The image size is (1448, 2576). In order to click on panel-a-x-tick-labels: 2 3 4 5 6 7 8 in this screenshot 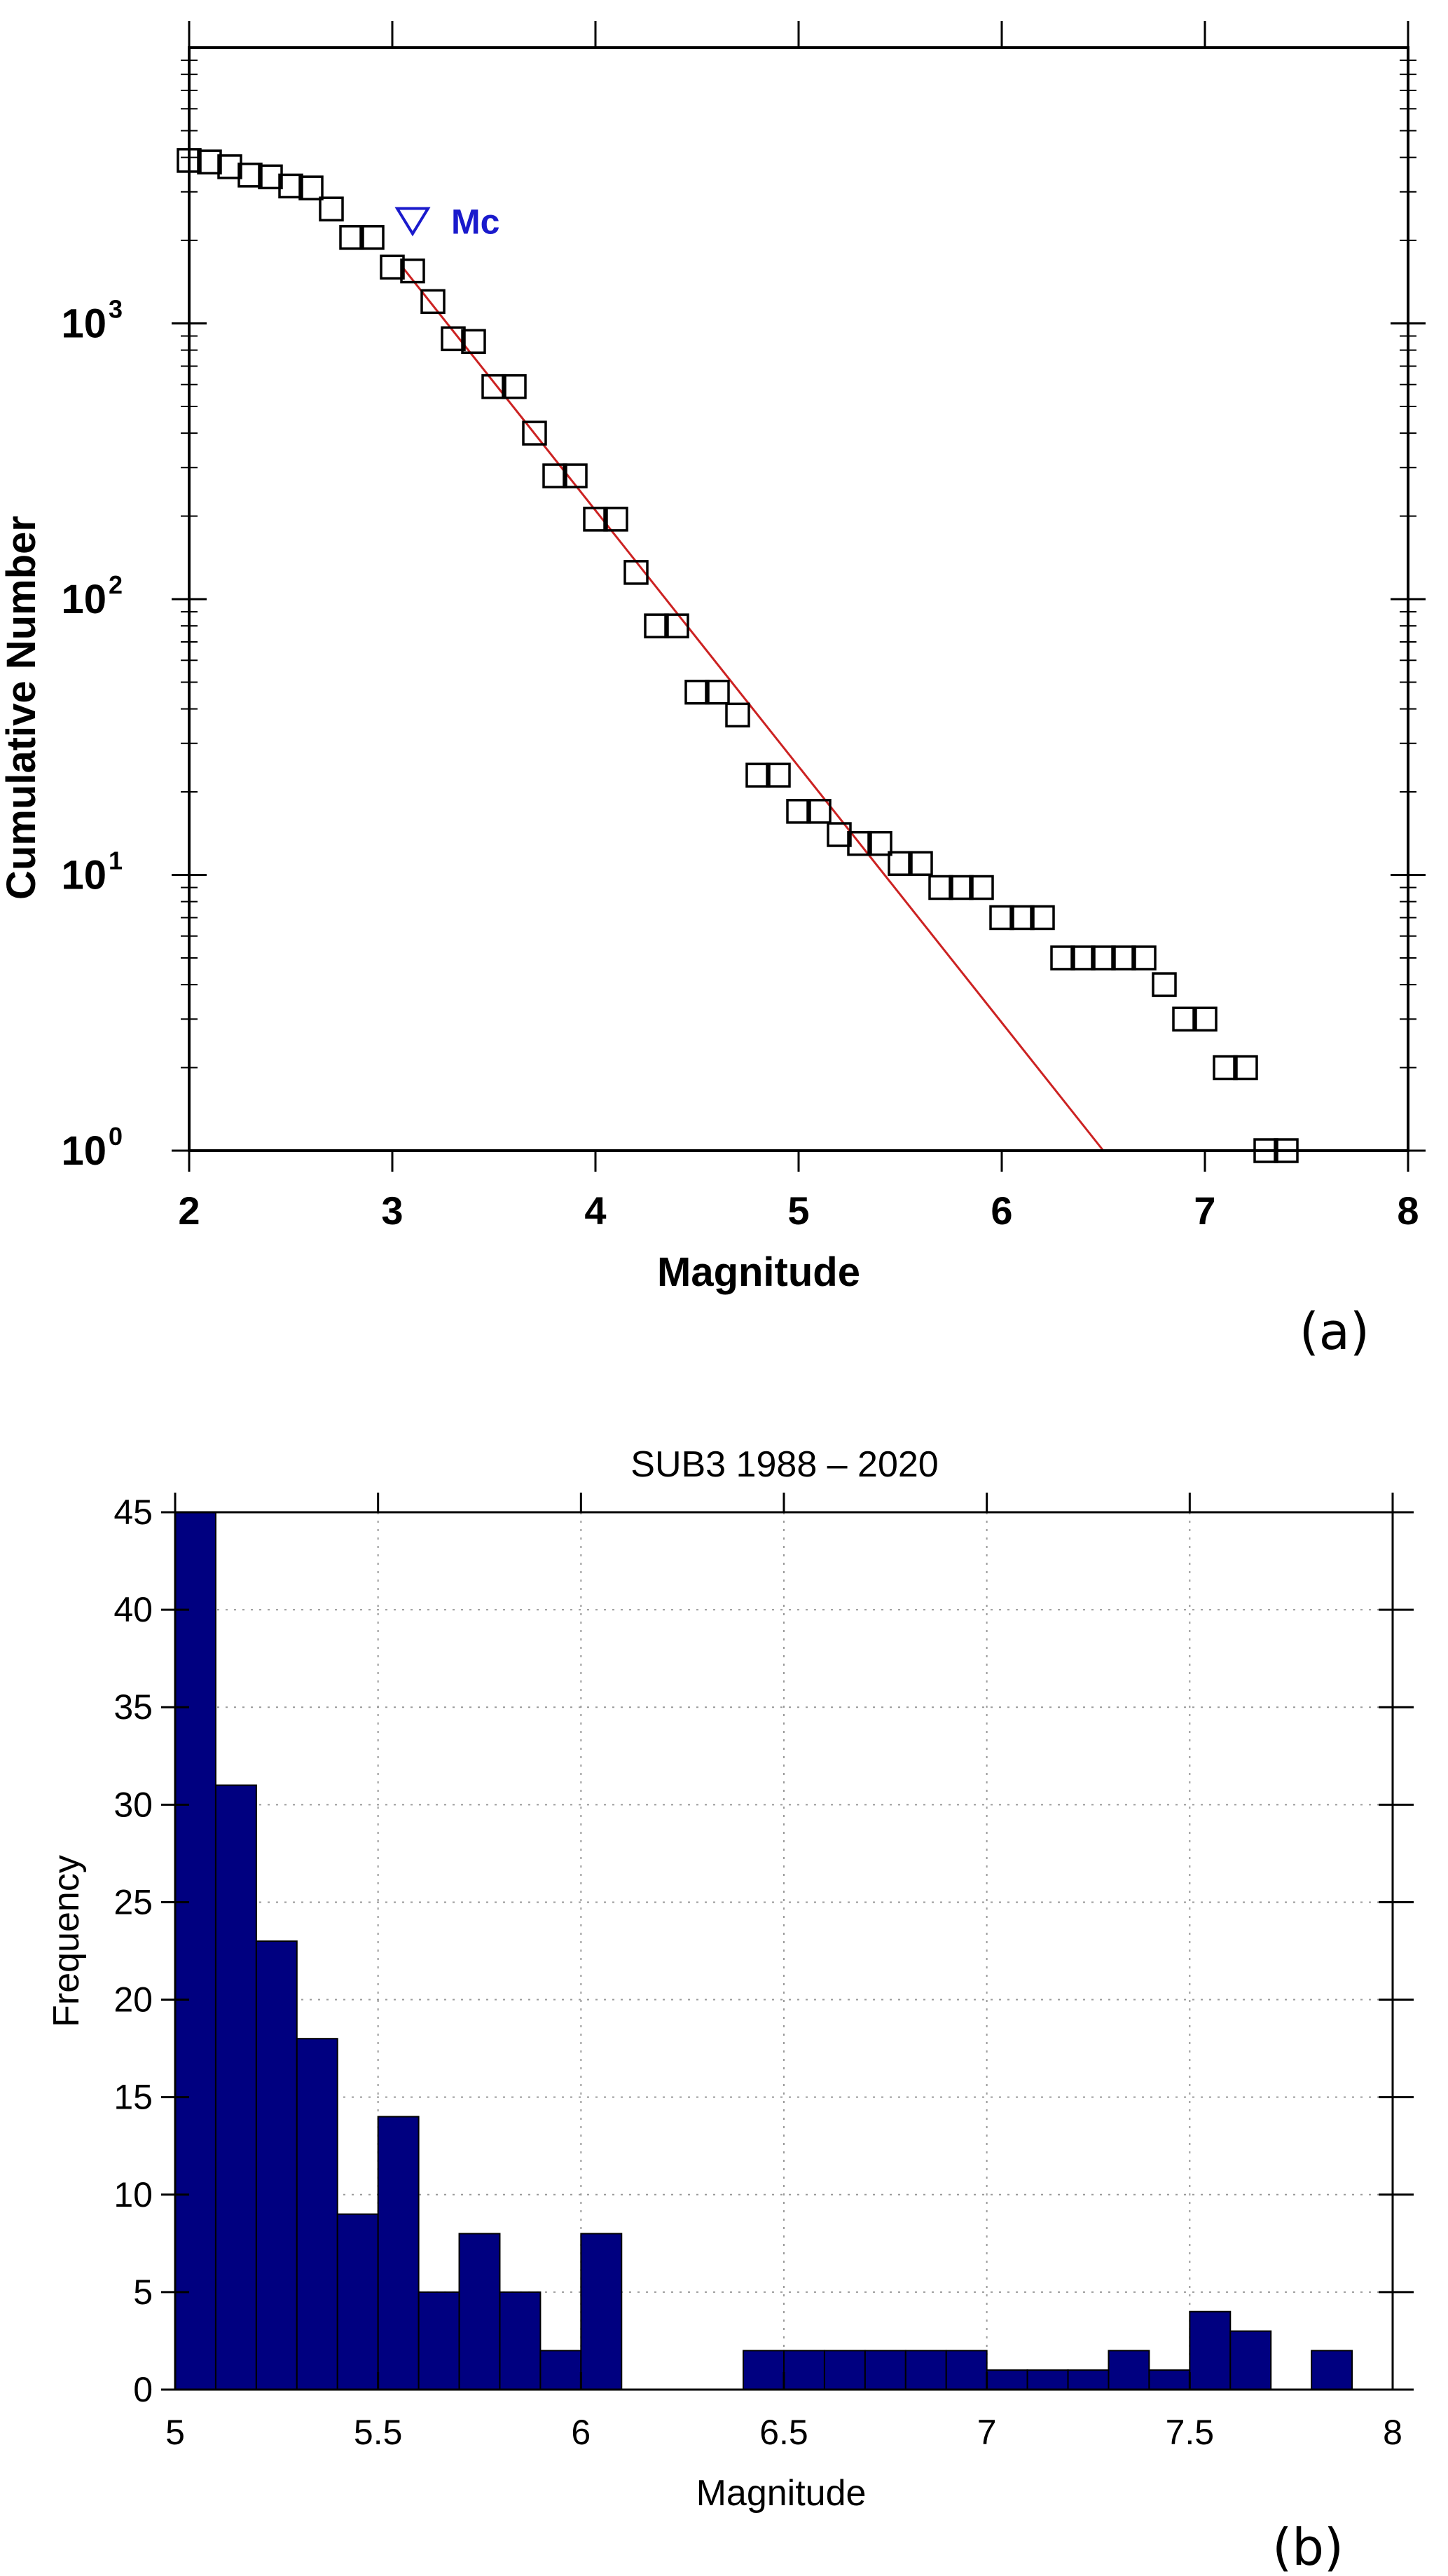, I will do `click(798, 1210)`.